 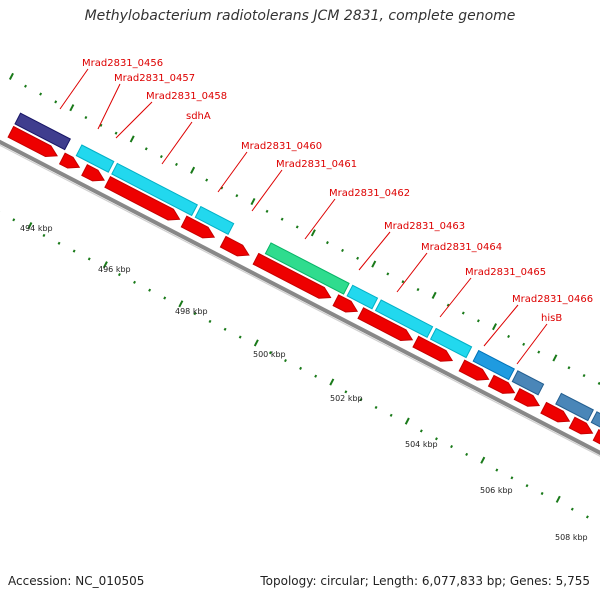 I want to click on gene-label: Mrad2831_0458, so click(x=186, y=96).